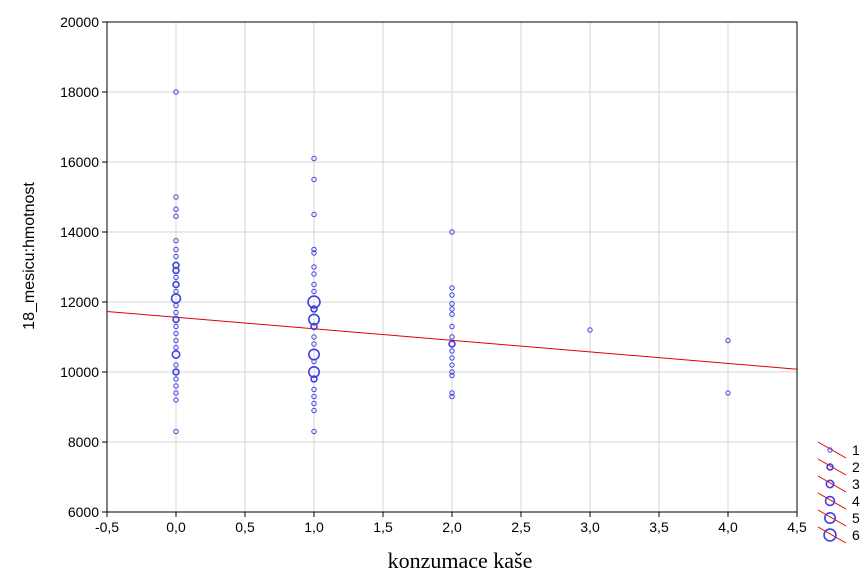  Describe the element at coordinates (83, 442) in the screenshot. I see `y-tick-label: 8000` at that location.